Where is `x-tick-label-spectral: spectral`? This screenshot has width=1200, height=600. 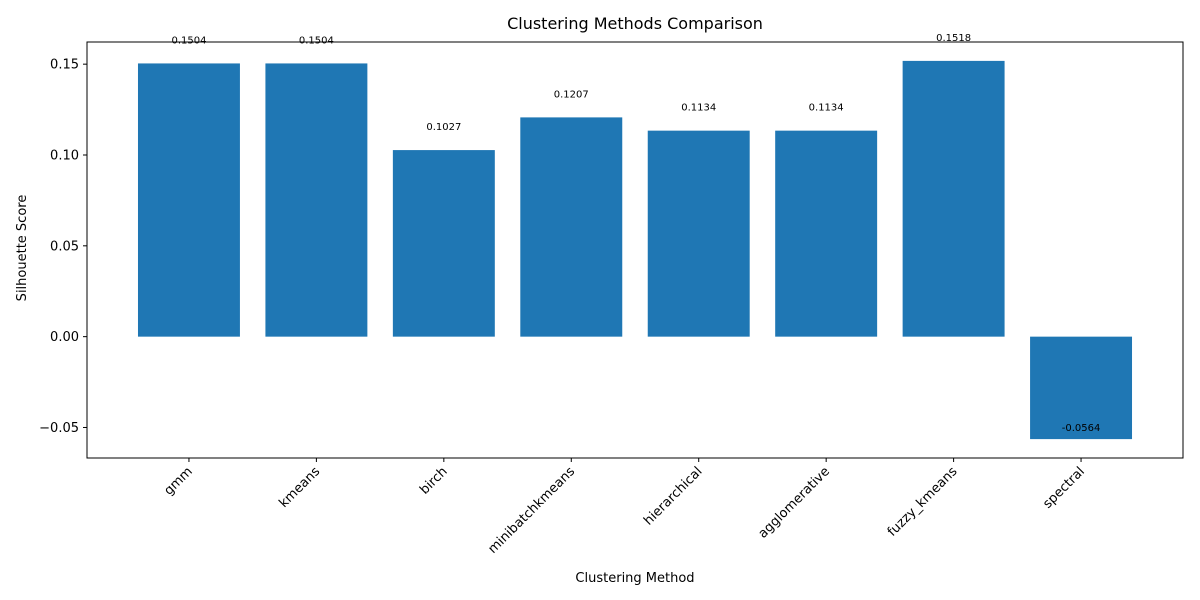
x-tick-label-spectral: spectral is located at coordinates (1064, 488).